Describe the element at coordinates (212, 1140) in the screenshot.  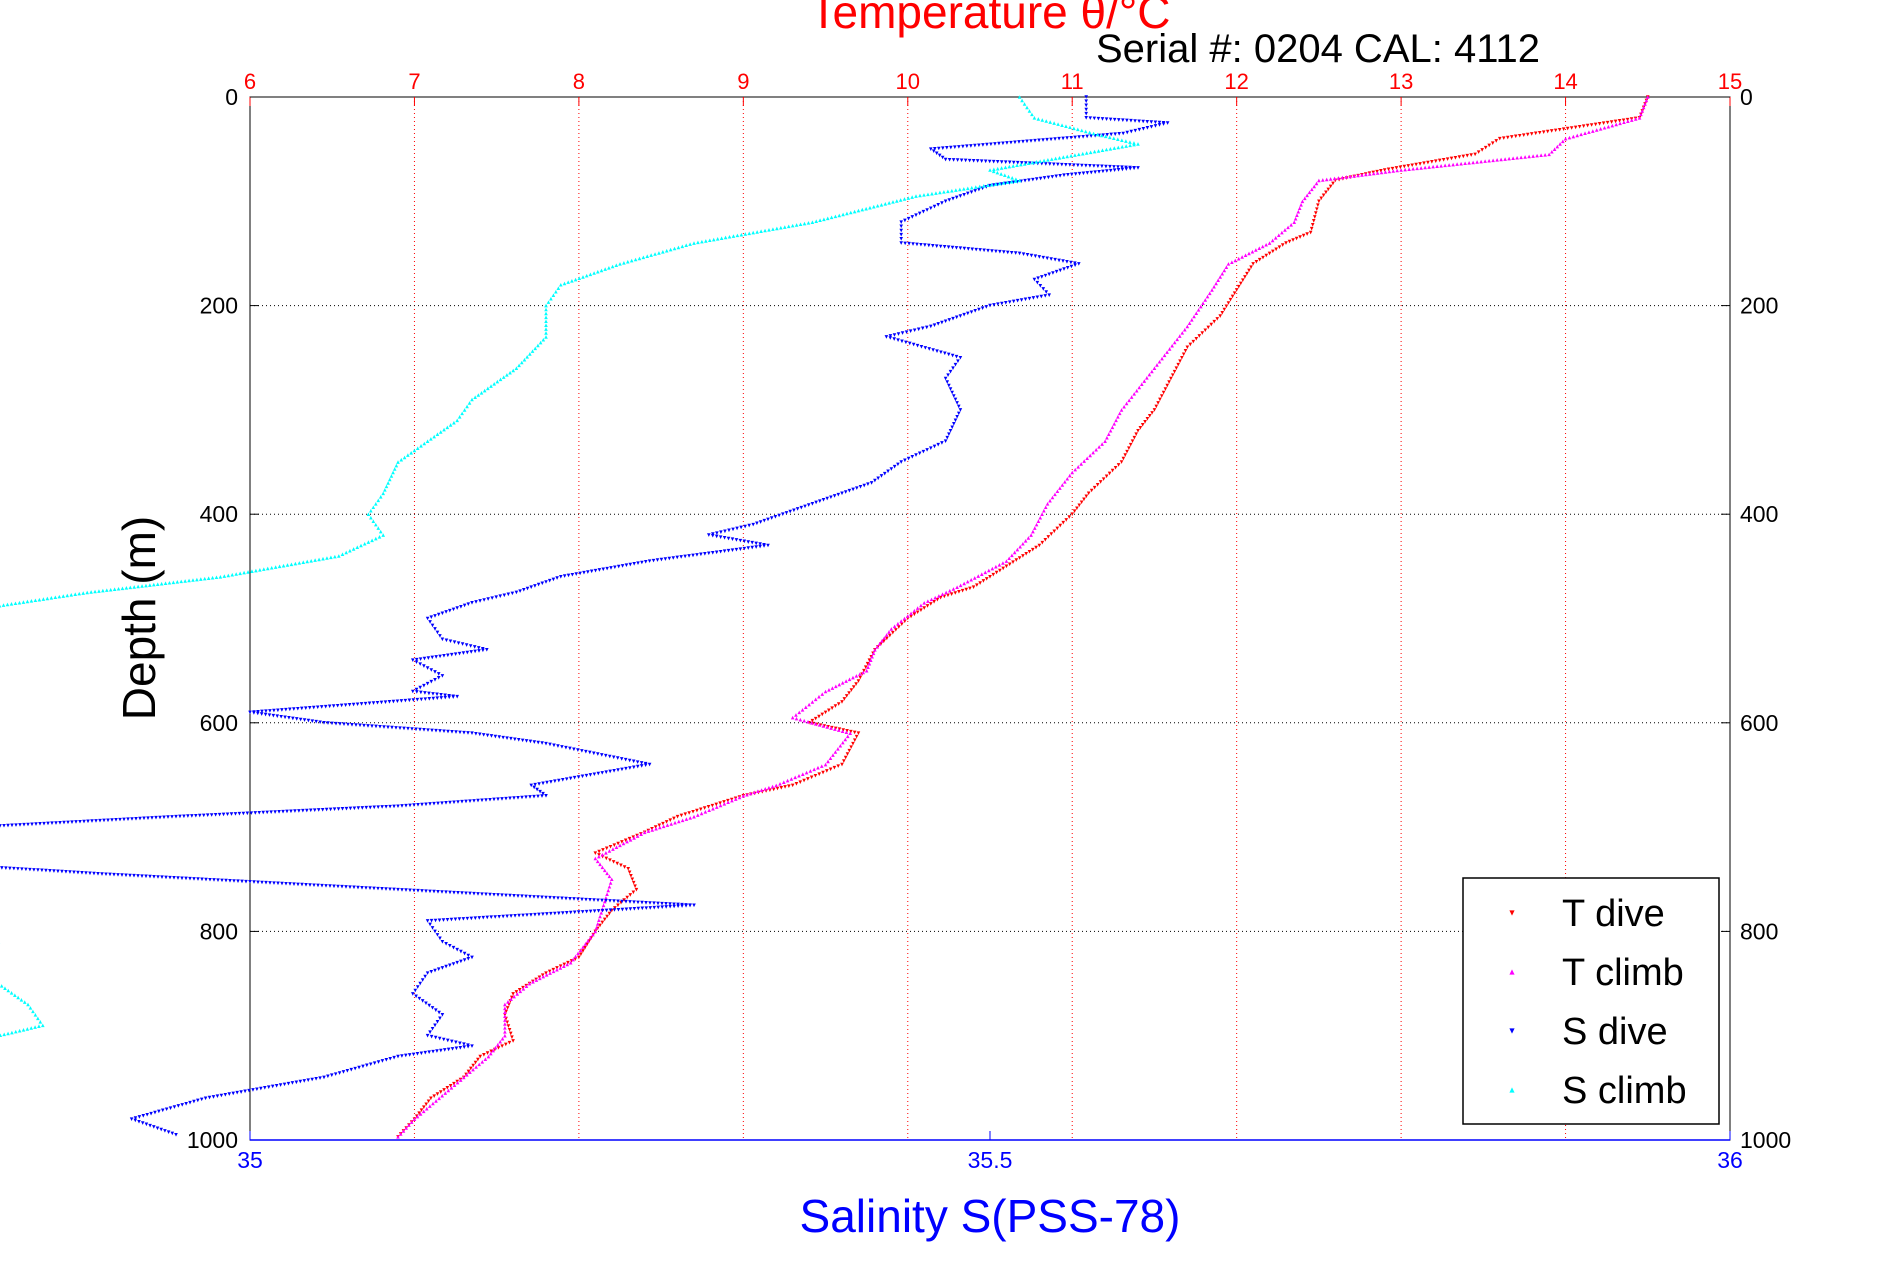
I see `depth-tick-label-left: 1000` at that location.